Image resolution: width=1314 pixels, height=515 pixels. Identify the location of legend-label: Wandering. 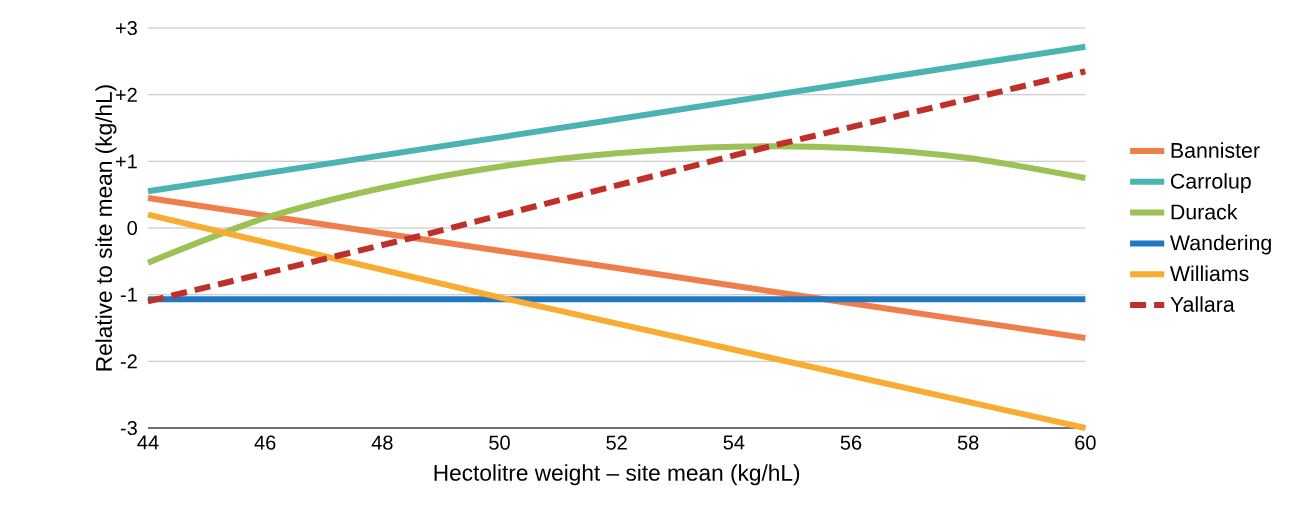
(1220, 244).